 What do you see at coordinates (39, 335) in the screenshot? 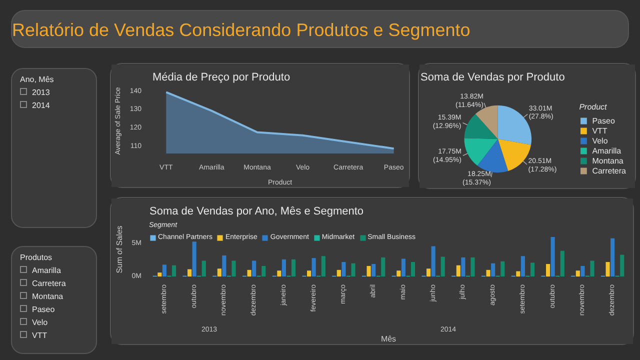
I see `category-label: VTT` at bounding box center [39, 335].